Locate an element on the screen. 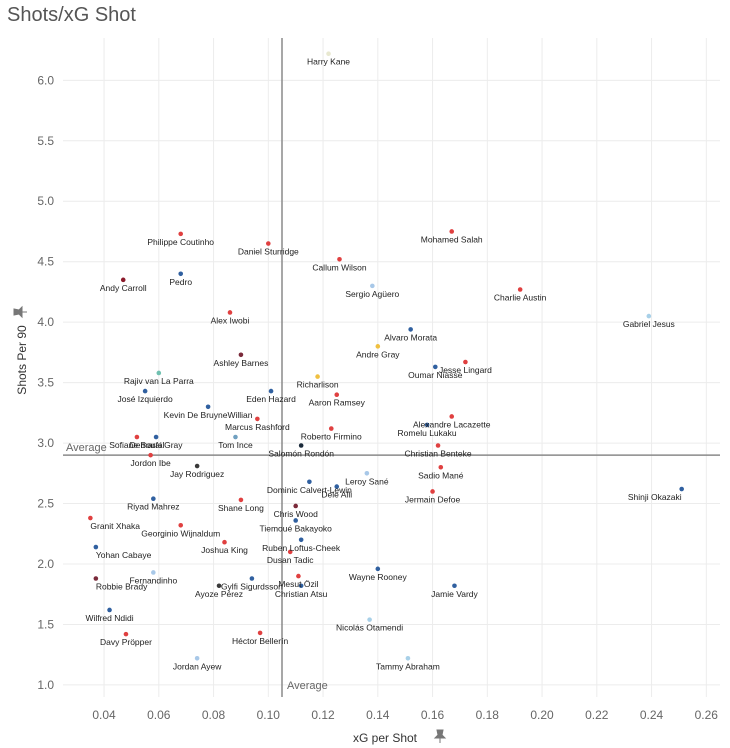 This screenshot has height=748, width=730. point-label: Richarlison is located at coordinates (318, 385).